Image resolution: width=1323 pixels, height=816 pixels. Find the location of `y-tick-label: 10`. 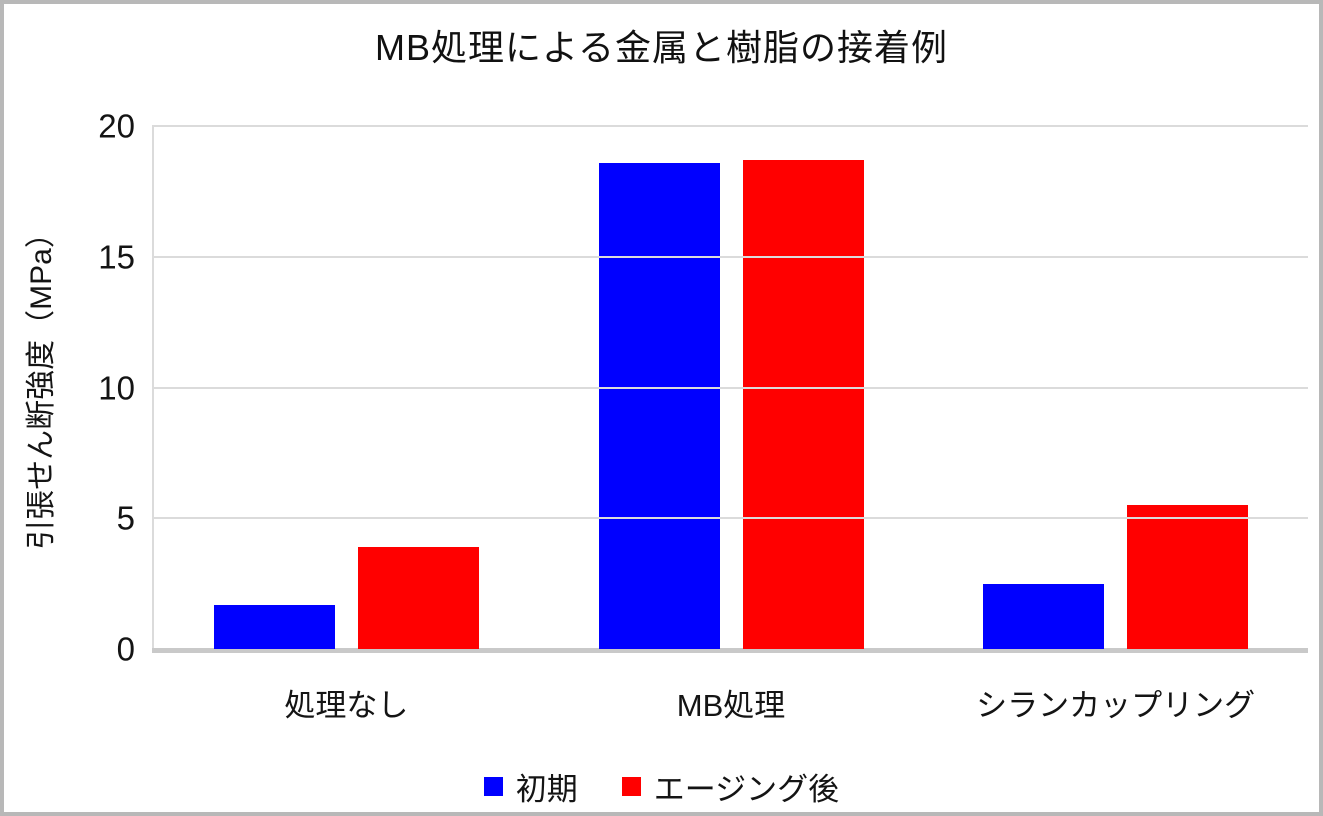

y-tick-label: 10 is located at coordinates (116, 387).